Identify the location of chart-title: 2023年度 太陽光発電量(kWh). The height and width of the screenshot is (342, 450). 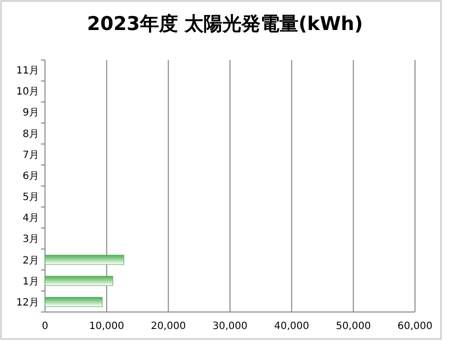
(225, 24).